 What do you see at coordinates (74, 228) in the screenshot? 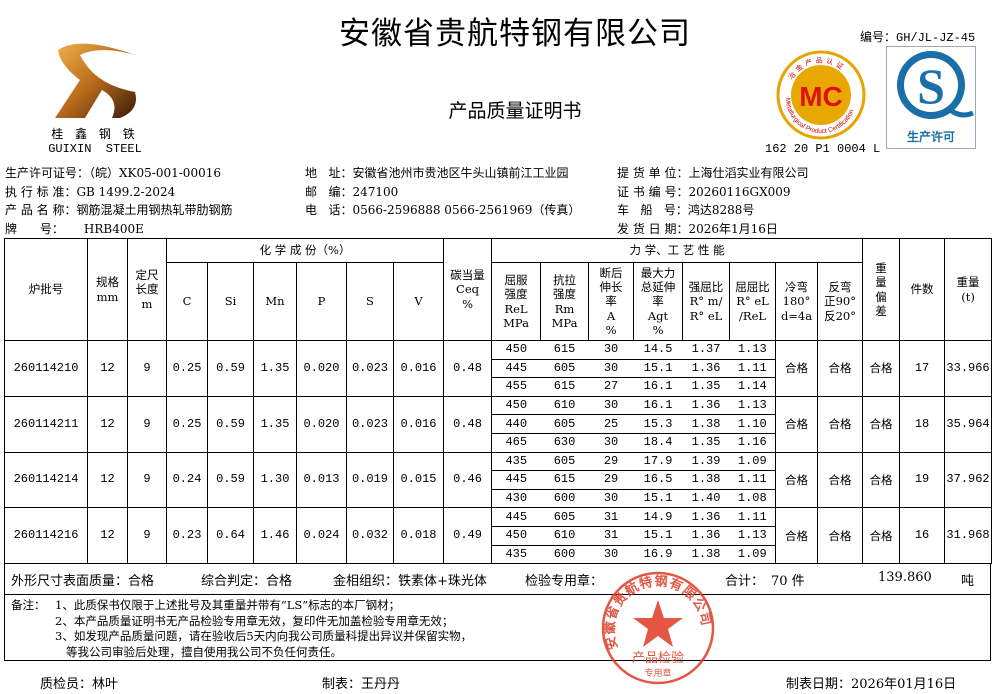
I see `info-left-3: 牌 号： HRB400E` at bounding box center [74, 228].